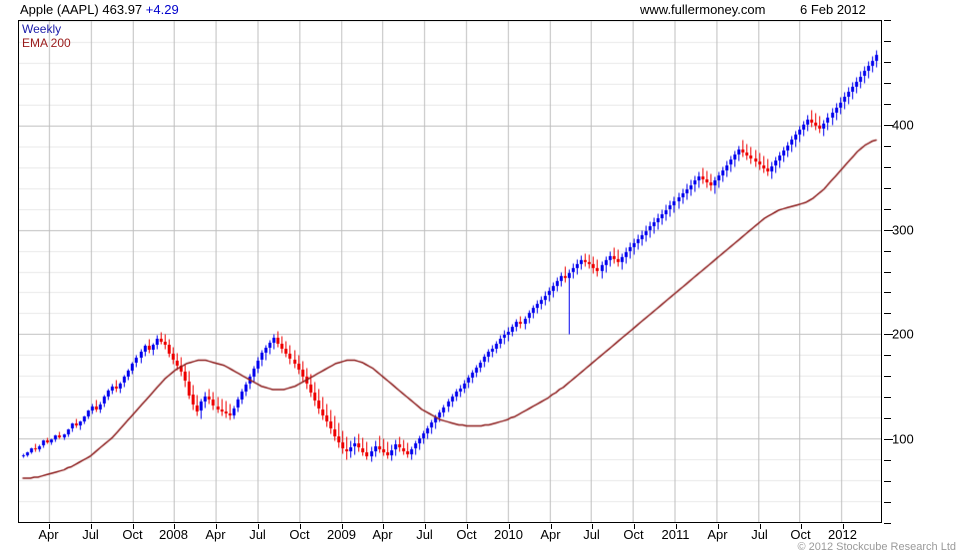 This screenshot has width=960, height=560. What do you see at coordinates (341, 534) in the screenshot?
I see `x-axis-label: 2009` at bounding box center [341, 534].